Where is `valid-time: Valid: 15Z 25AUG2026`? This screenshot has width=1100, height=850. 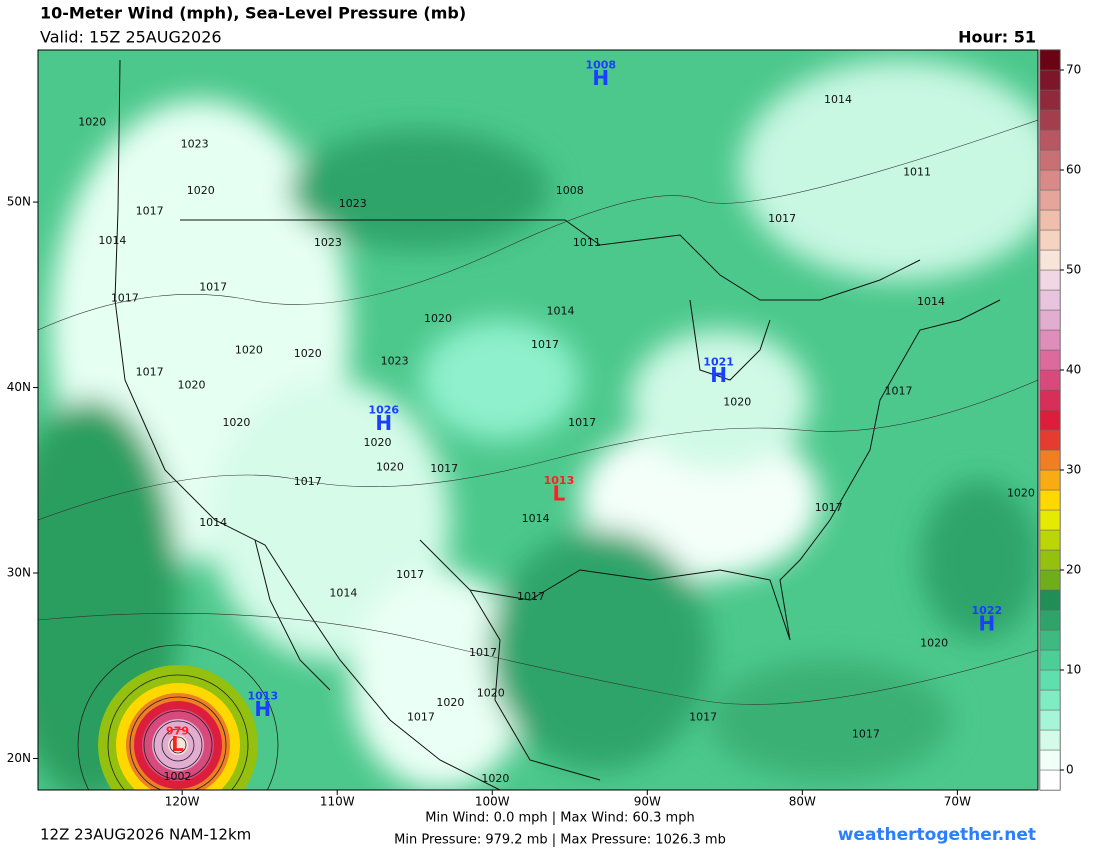
valid-time: Valid: 15Z 25AUG2026 is located at coordinates (131, 37).